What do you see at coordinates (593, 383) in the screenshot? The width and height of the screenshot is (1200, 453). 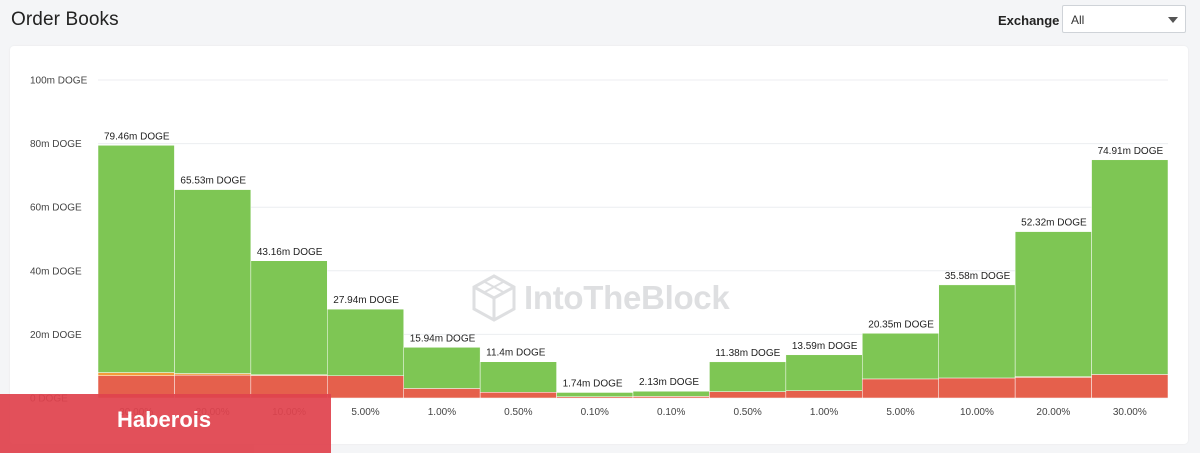 I see `bar-data-label: 1.74m DOGE` at bounding box center [593, 383].